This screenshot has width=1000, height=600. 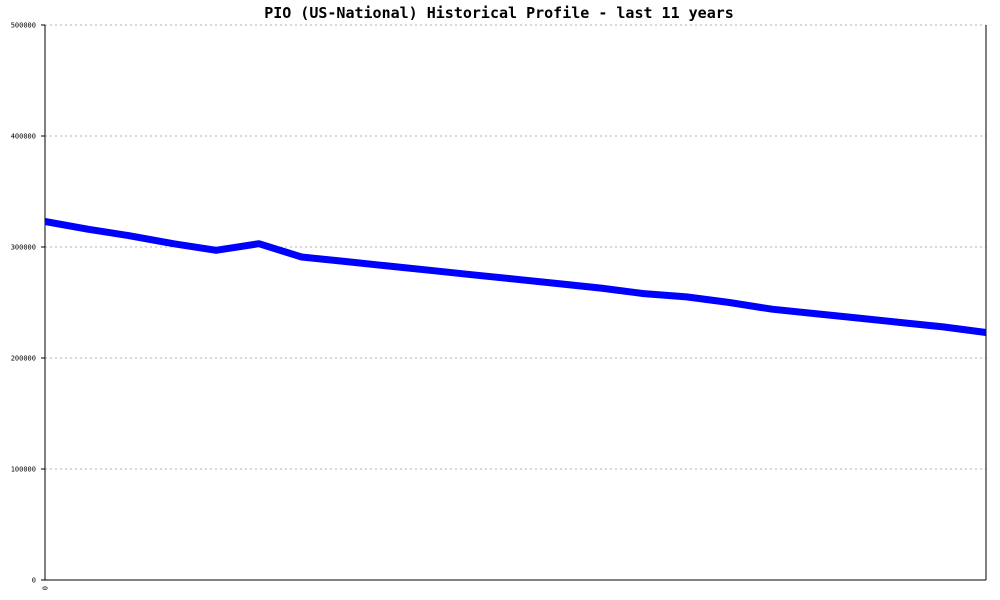 I want to click on y-tick-label: 400000, so click(x=23, y=137).